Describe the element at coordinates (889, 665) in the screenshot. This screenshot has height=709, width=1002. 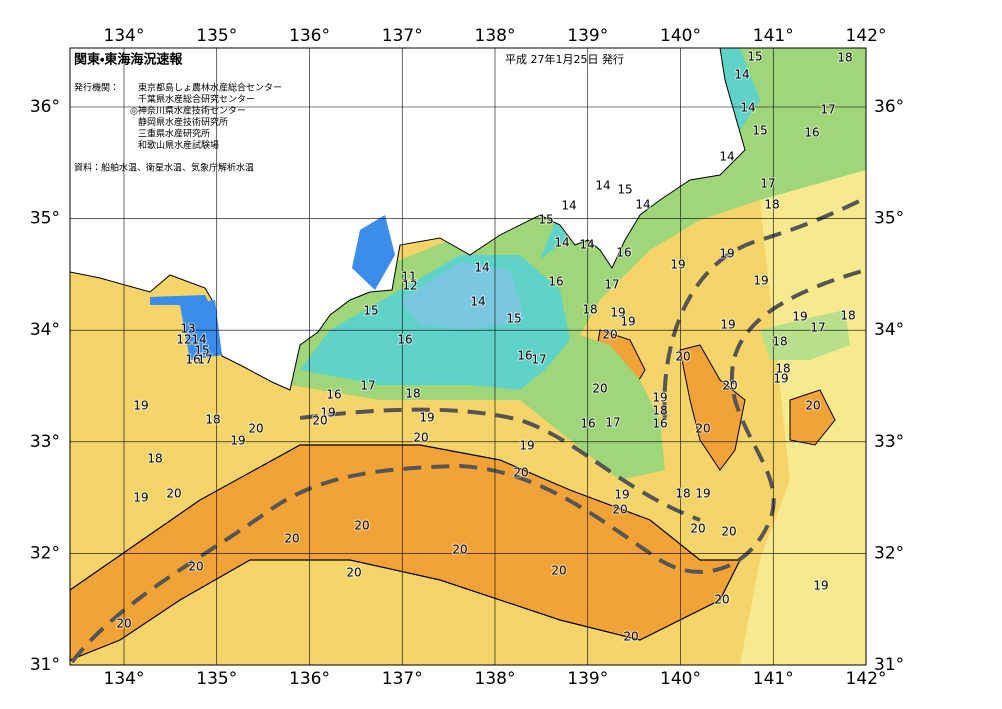
I see `lat-label-right: 31°` at that location.